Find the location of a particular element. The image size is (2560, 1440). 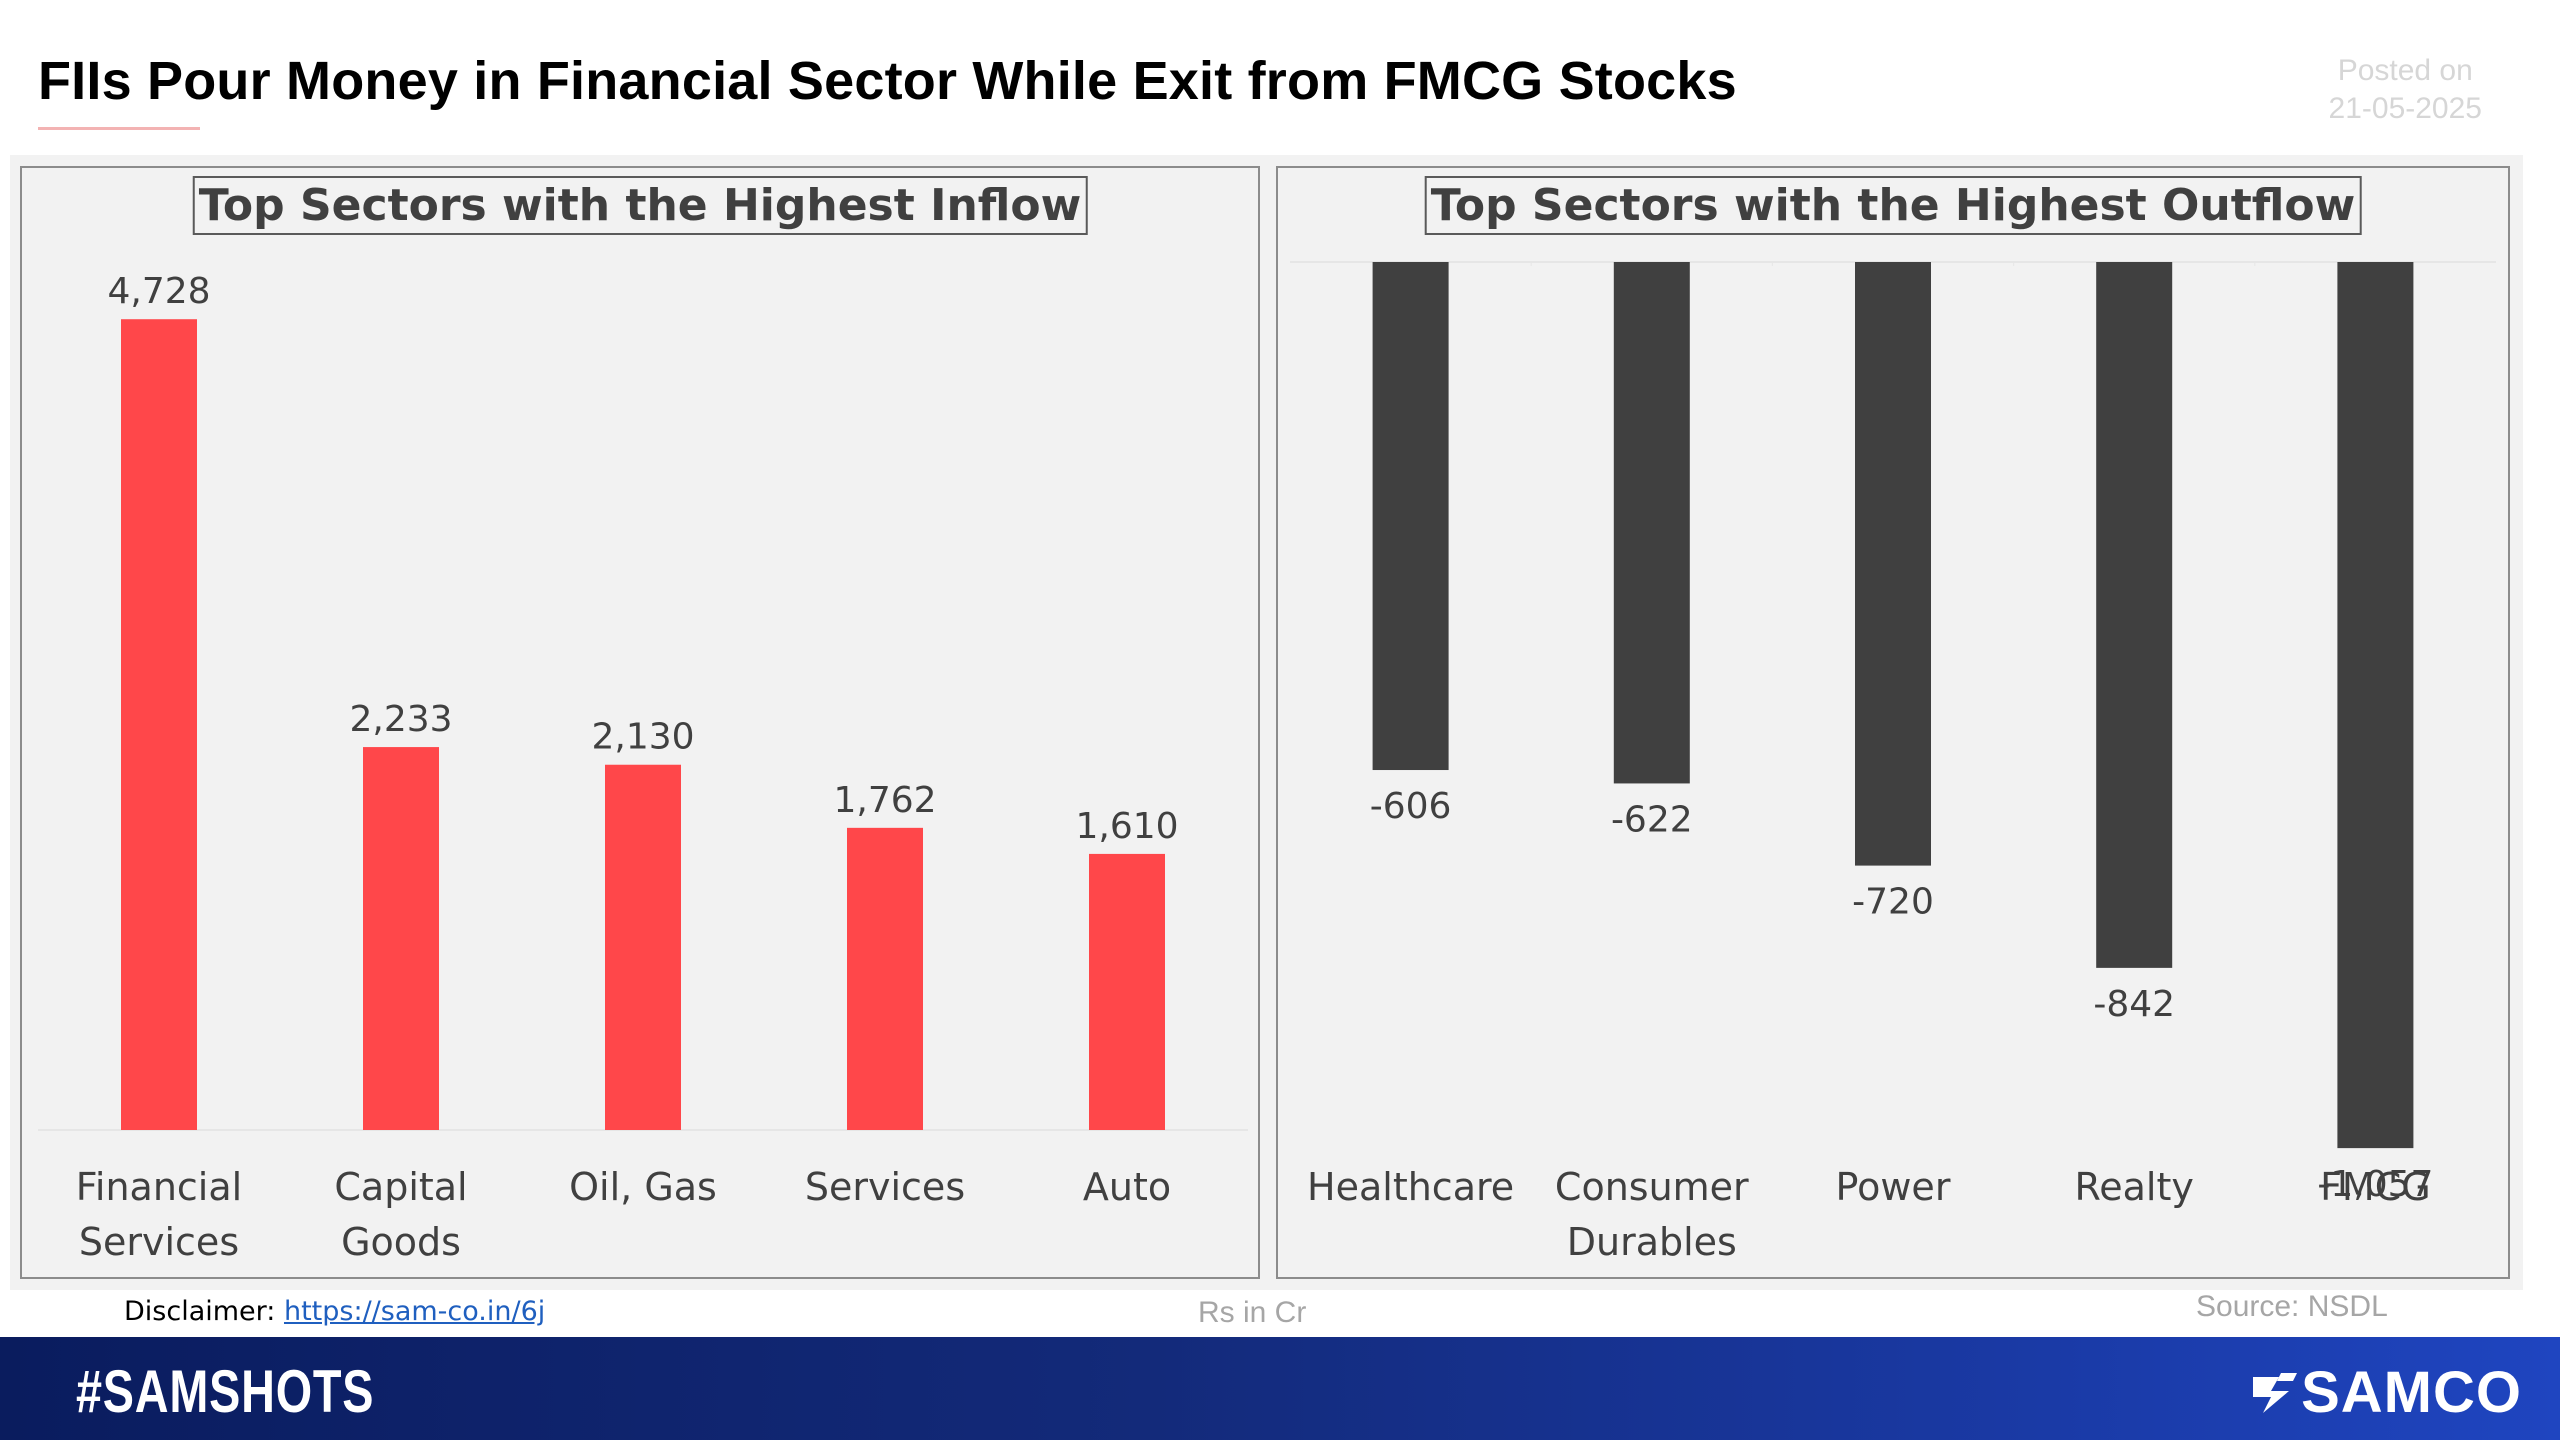

category-label: Goods is located at coordinates (401, 1242).